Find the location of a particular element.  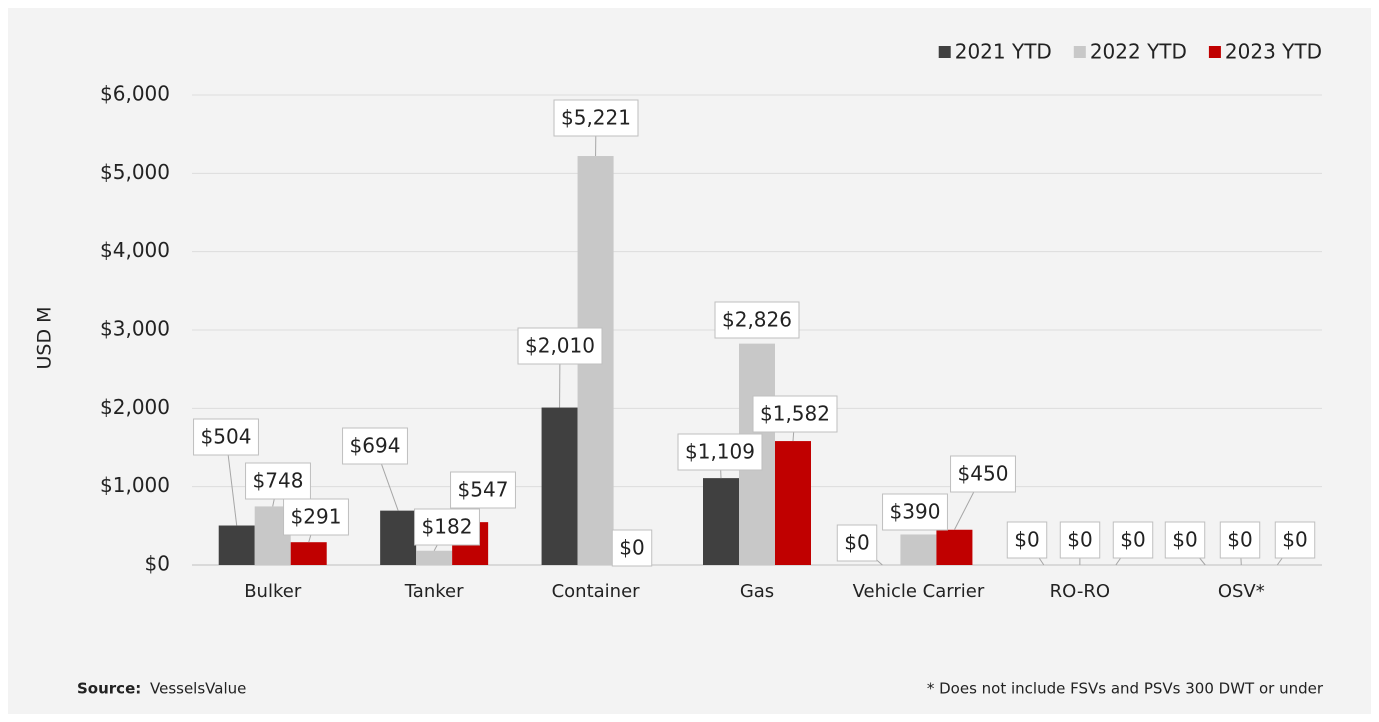

data-label: $2,826 is located at coordinates (757, 320).